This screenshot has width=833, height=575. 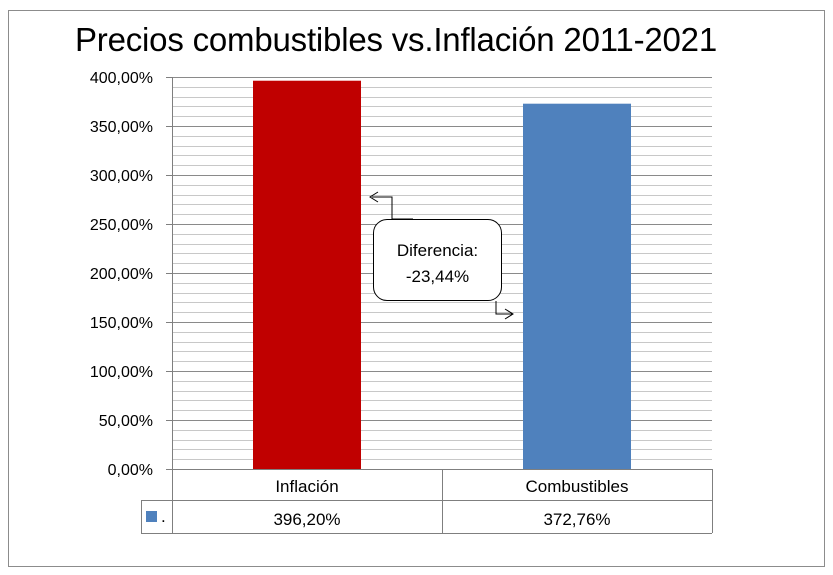 What do you see at coordinates (306, 486) in the screenshot?
I see `category-label: Inflación` at bounding box center [306, 486].